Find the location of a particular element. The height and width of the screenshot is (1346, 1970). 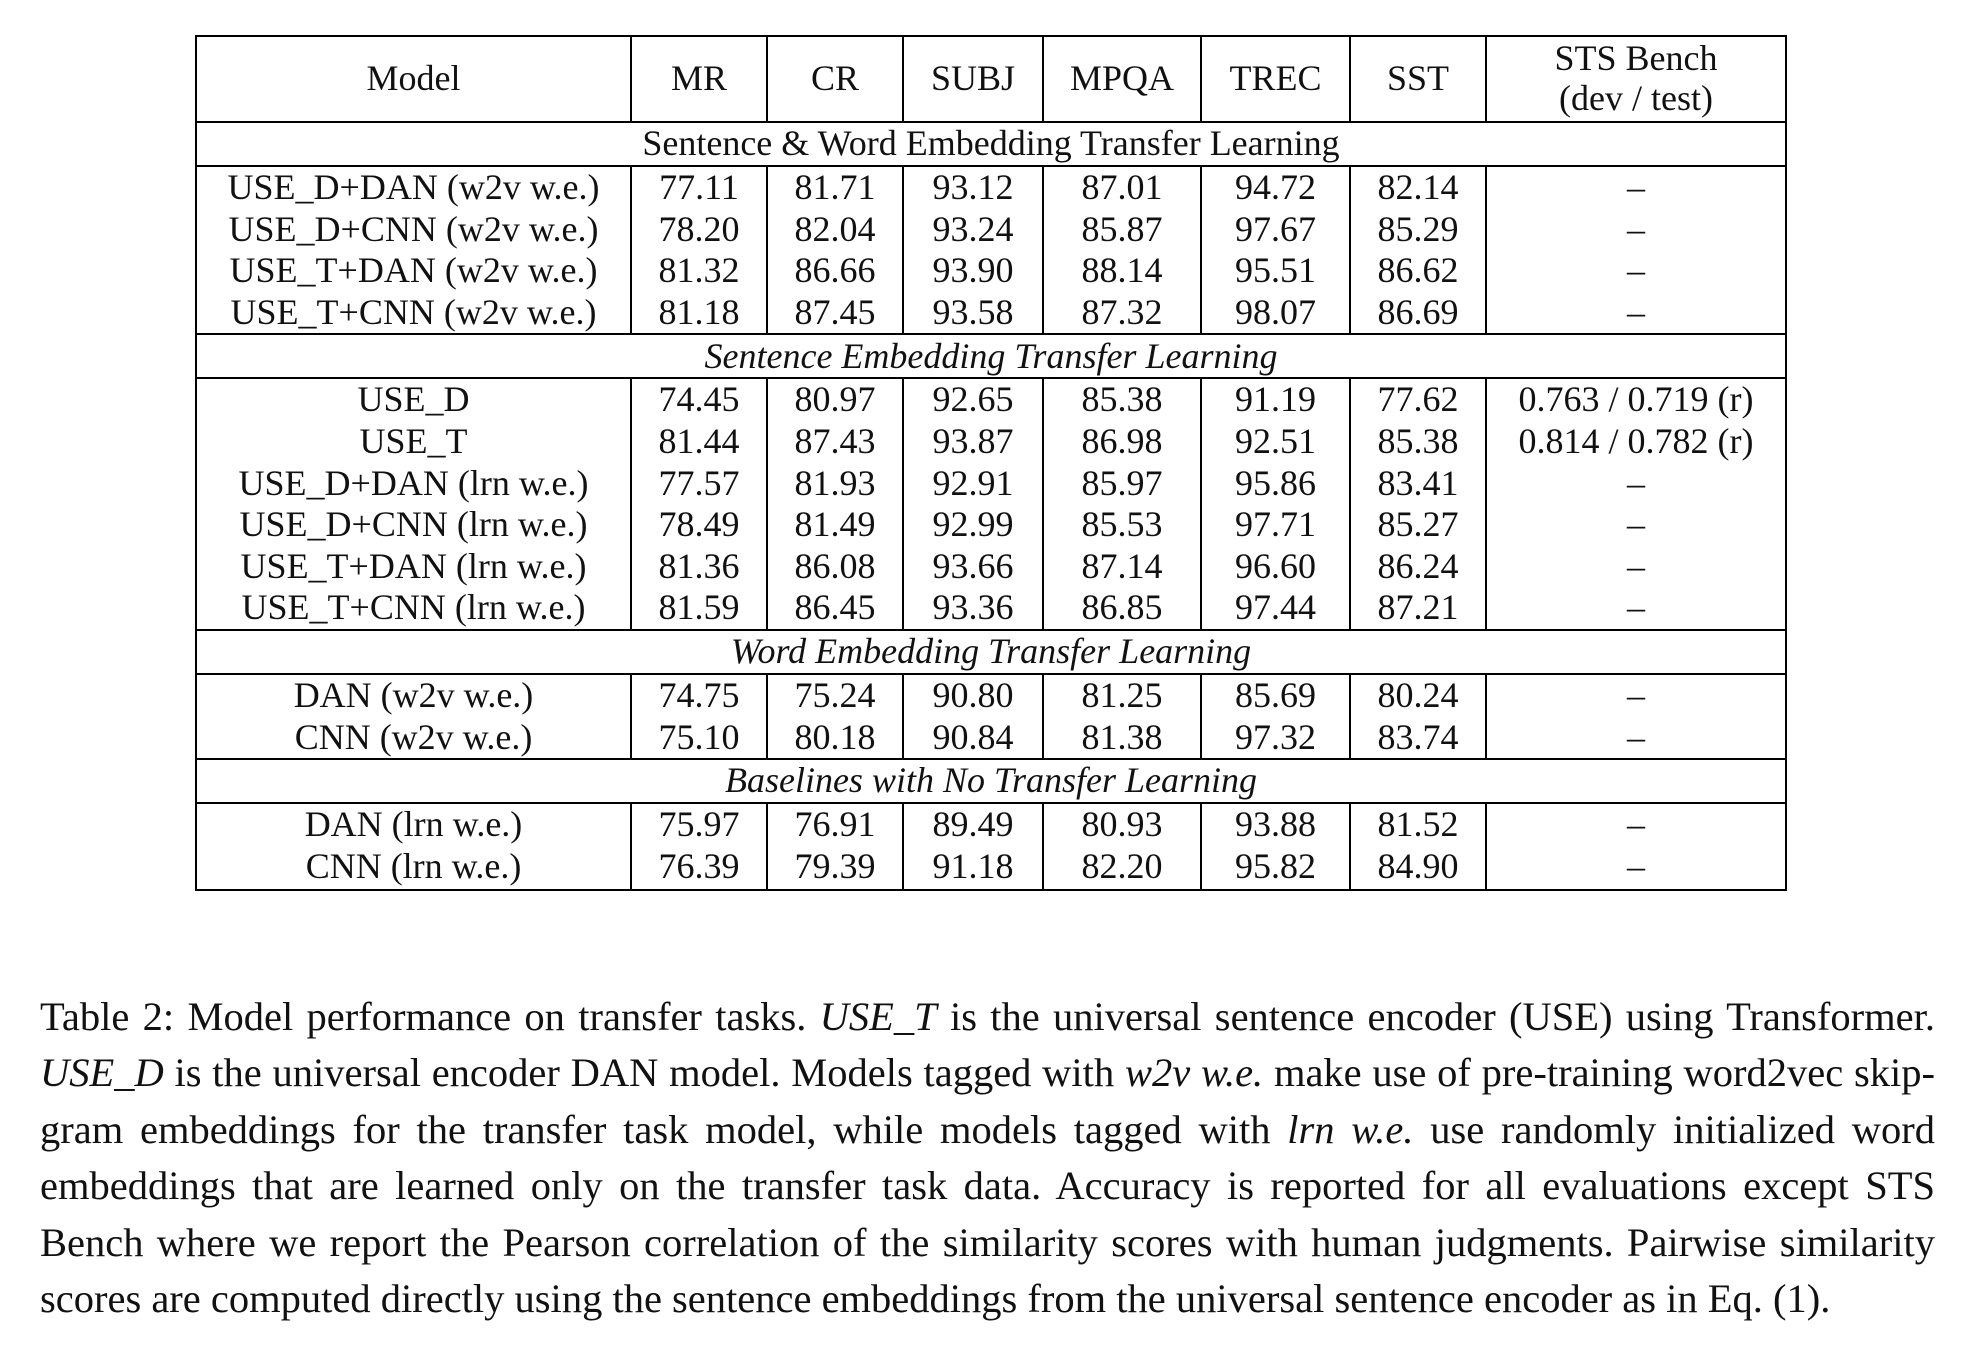

score-cell: 77.62 is located at coordinates (1418, 399).